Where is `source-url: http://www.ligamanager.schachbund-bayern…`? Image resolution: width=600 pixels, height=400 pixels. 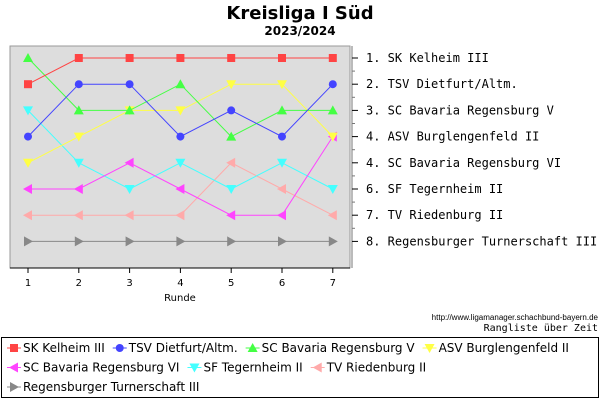
source-url: http://www.ligamanager.schachbund-bayern… is located at coordinates (515, 317).